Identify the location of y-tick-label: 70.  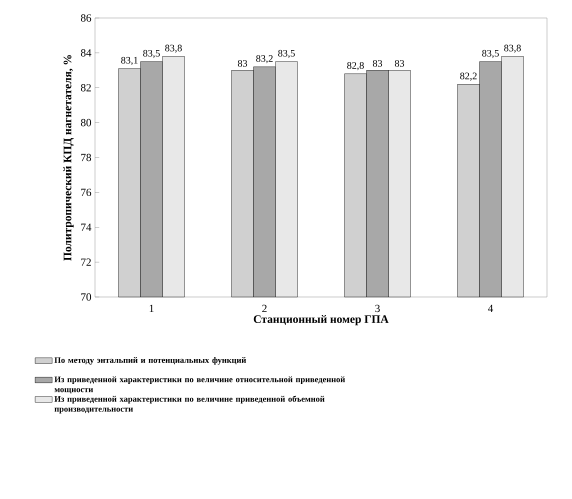
(86, 297).